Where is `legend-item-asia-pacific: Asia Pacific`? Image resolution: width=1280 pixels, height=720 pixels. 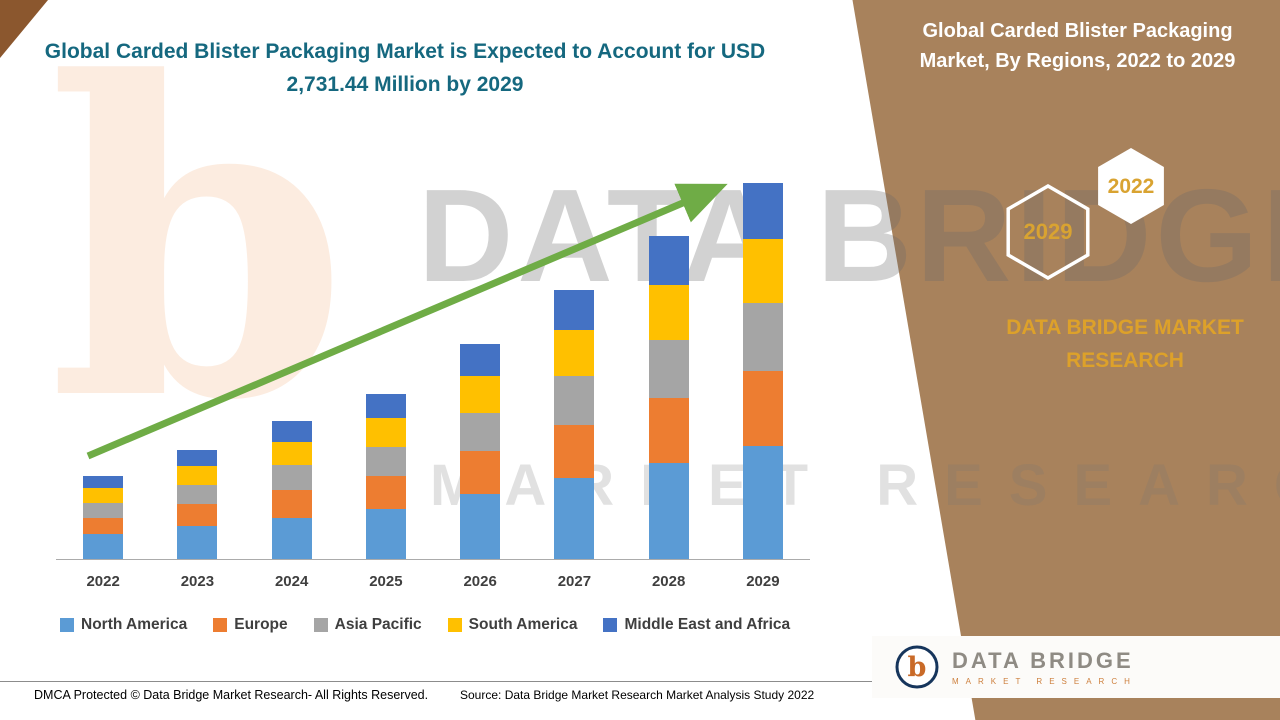 legend-item-asia-pacific: Asia Pacific is located at coordinates (367, 625).